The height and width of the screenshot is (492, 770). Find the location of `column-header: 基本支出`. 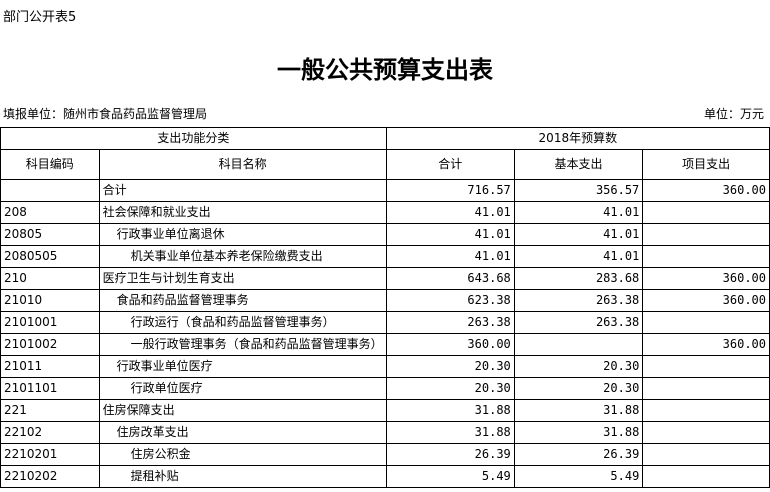

column-header: 基本支出 is located at coordinates (578, 164).